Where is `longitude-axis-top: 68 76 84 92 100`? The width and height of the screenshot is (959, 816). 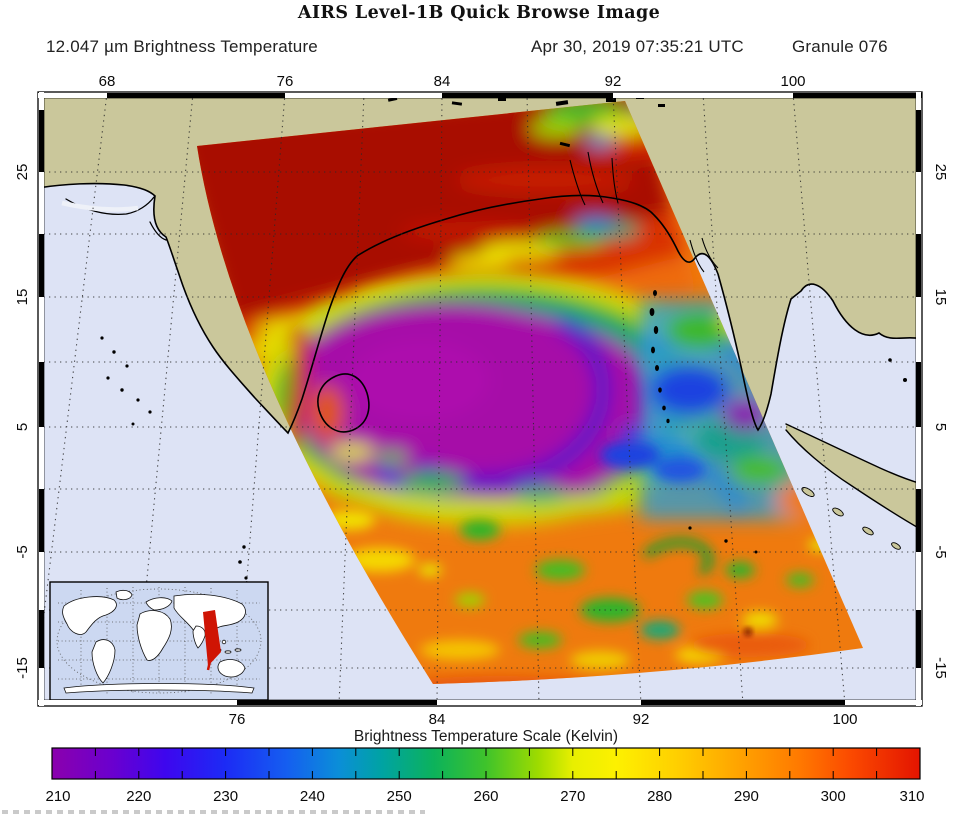 longitude-axis-top: 68 76 84 92 100 is located at coordinates (452, 81).